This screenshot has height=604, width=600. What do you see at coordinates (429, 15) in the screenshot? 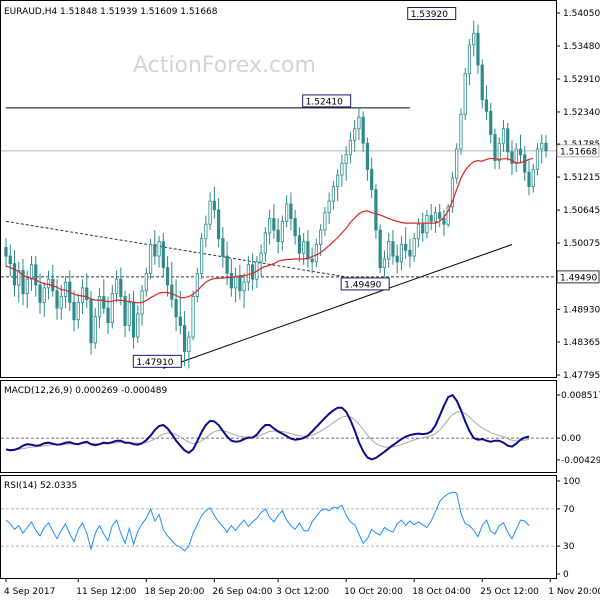
I see `annotation-text: 1.53920` at bounding box center [429, 15].